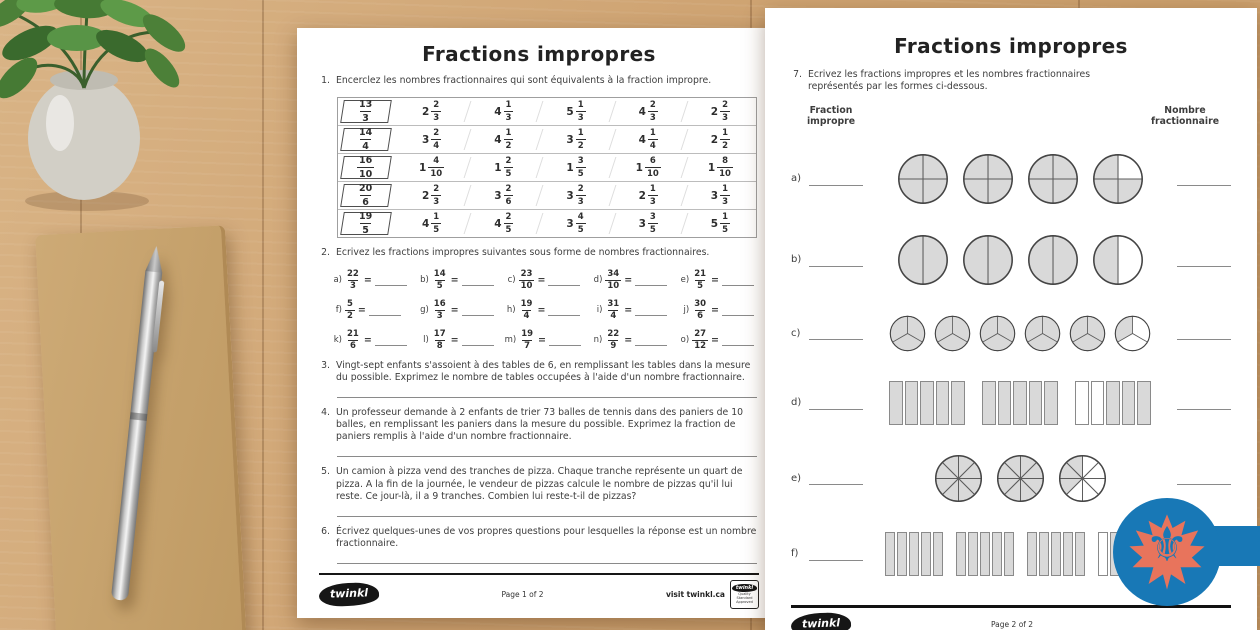 The width and height of the screenshot is (1260, 630). What do you see at coordinates (796, 403) in the screenshot?
I see `row-label: d)` at bounding box center [796, 403].